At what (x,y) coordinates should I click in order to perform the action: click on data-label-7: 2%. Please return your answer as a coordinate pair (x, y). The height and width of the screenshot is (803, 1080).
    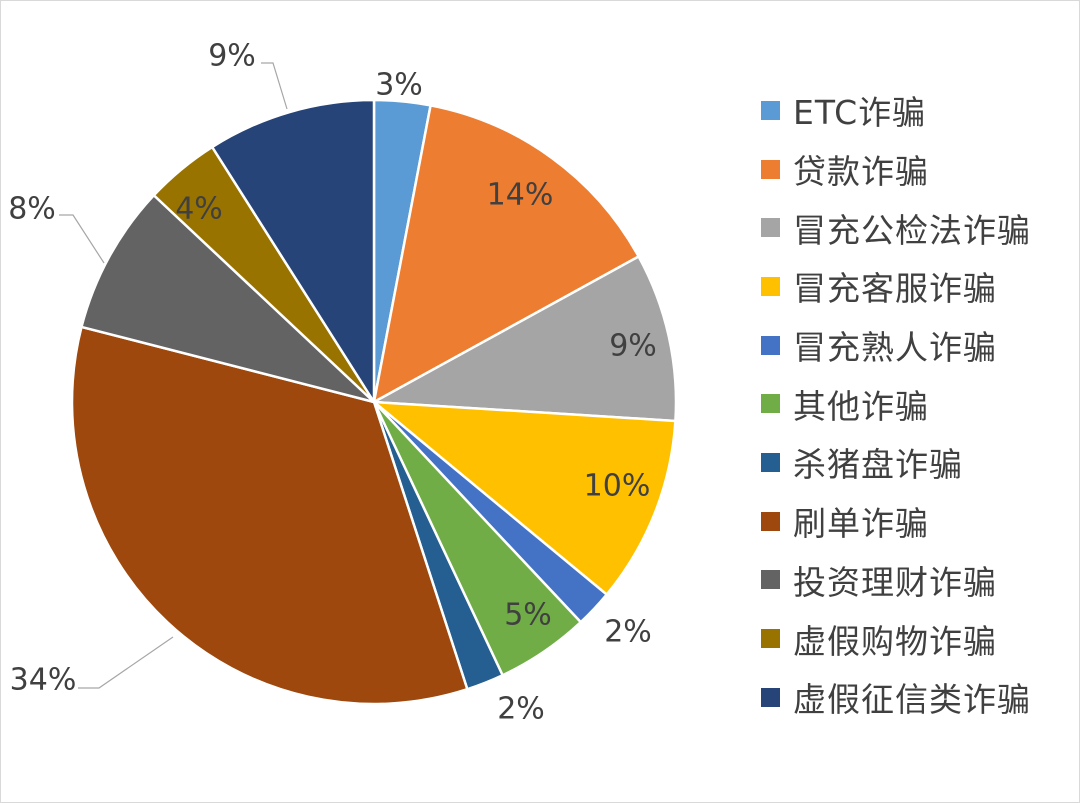
    Looking at the image, I should click on (521, 709).